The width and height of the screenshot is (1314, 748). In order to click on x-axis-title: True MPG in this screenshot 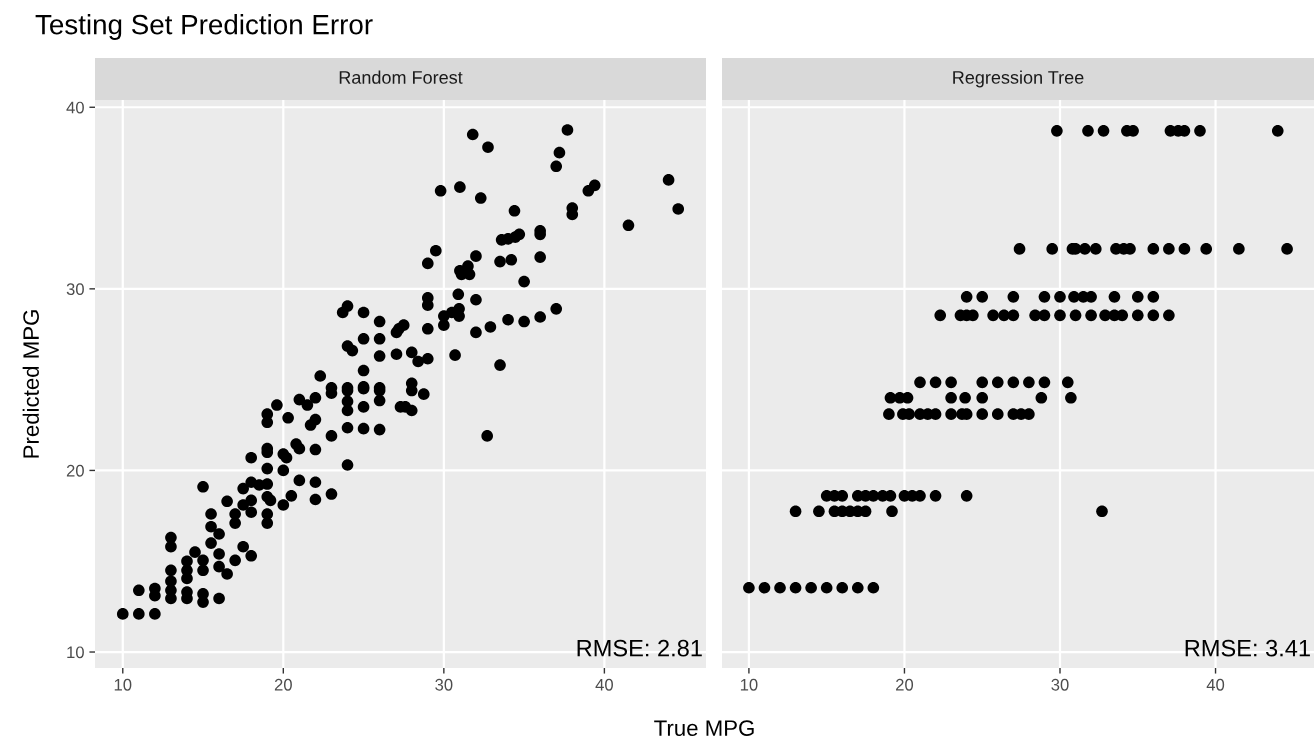, I will do `click(704, 728)`.